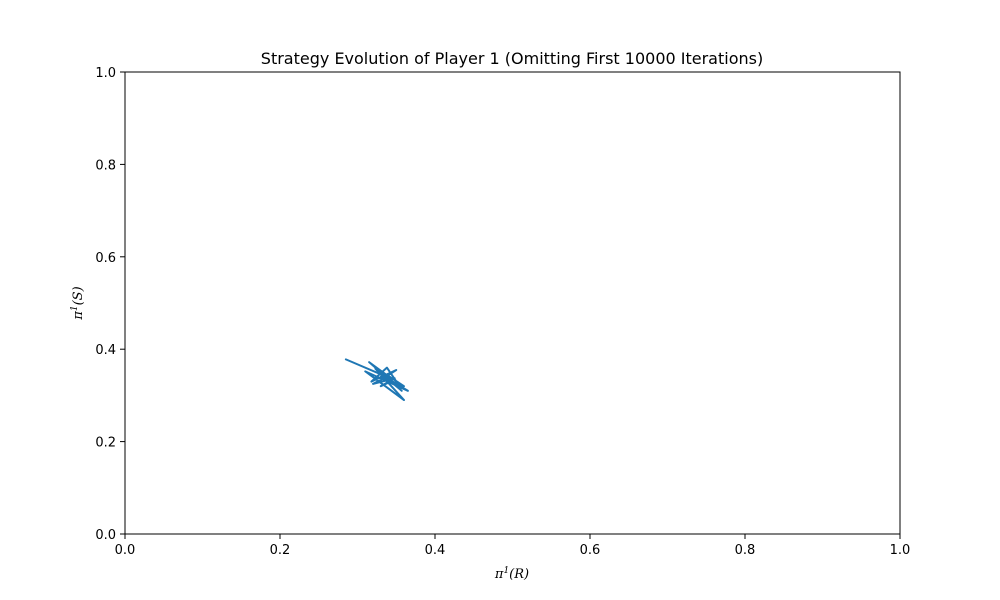  I want to click on y-axis-label-base: π, so click(78, 316).